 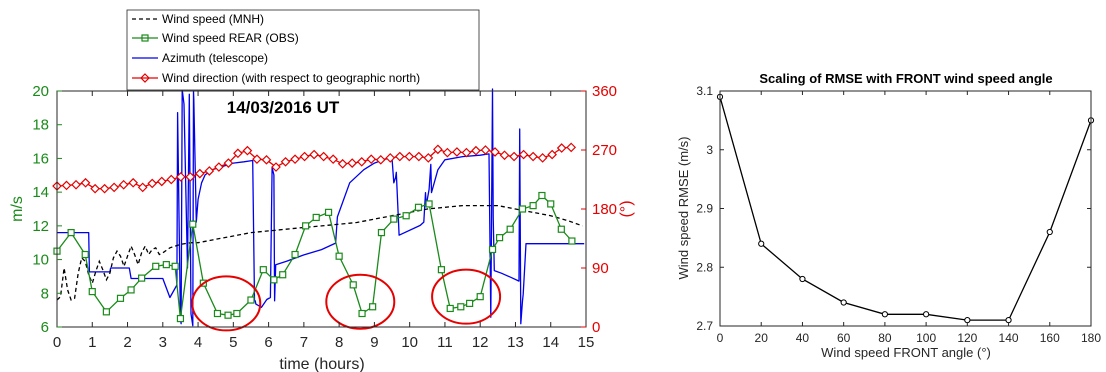 What do you see at coordinates (762, 338) in the screenshot?
I see `x-tick-label: 20` at bounding box center [762, 338].